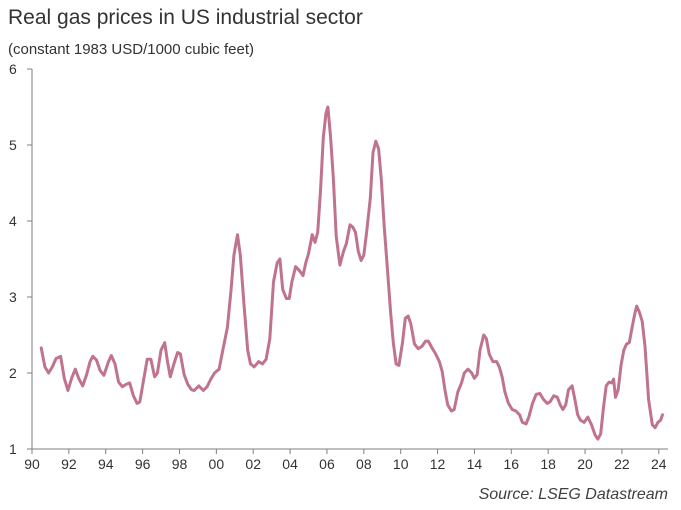  Describe the element at coordinates (13, 69) in the screenshot. I see `y-tick-label: 6` at that location.